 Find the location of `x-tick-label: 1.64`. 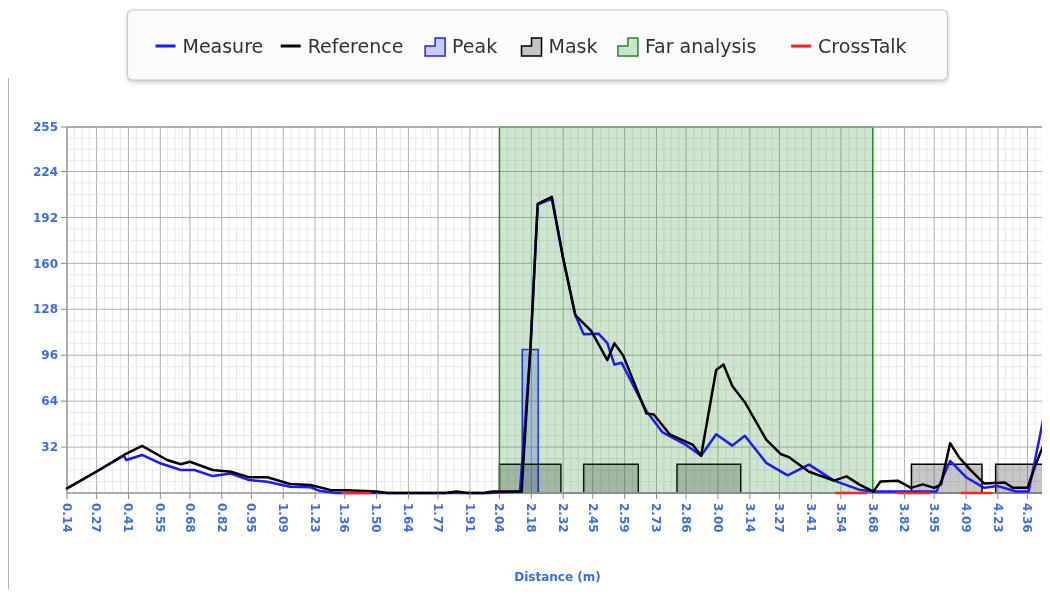

x-tick-label: 1.64 is located at coordinates (408, 518).